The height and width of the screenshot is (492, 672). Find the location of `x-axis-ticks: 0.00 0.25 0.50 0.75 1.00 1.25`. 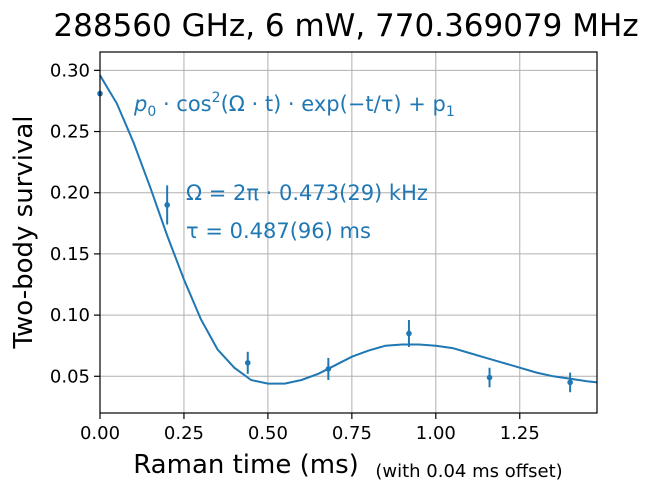

x-axis-ticks: 0.00 0.25 0.50 0.75 1.00 1.25 is located at coordinates (310, 428).